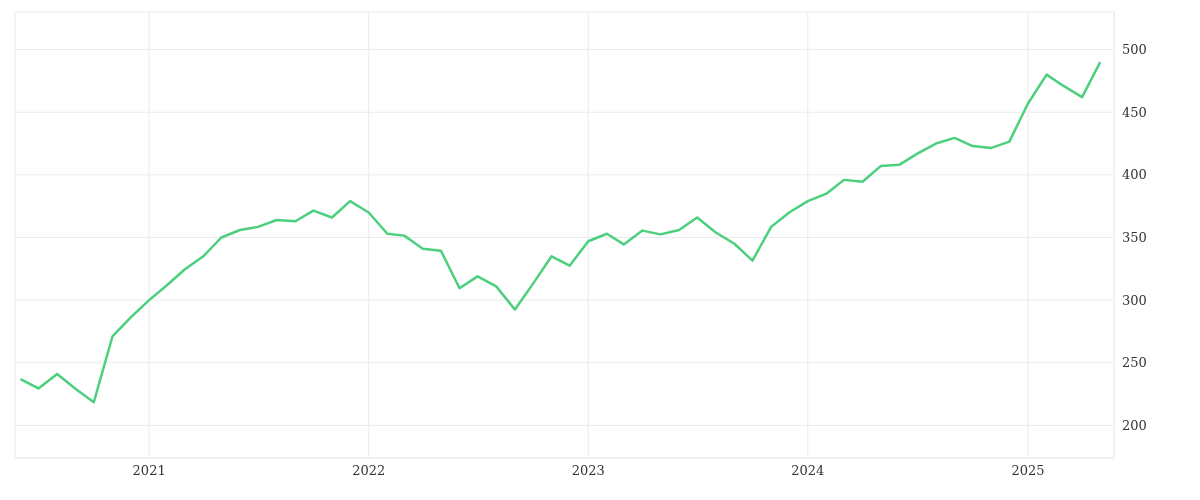 The width and height of the screenshot is (1200, 500). I want to click on x-tick-label: 2022, so click(369, 471).